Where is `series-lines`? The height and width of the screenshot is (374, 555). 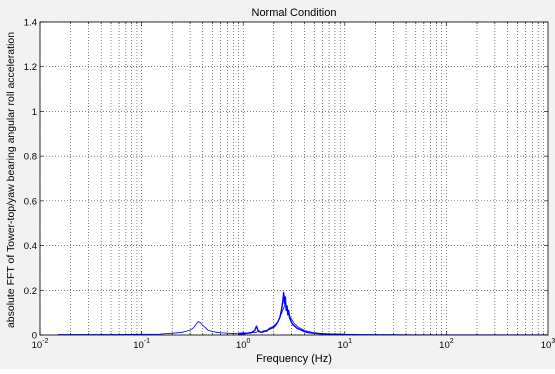 series-lines is located at coordinates (302, 313).